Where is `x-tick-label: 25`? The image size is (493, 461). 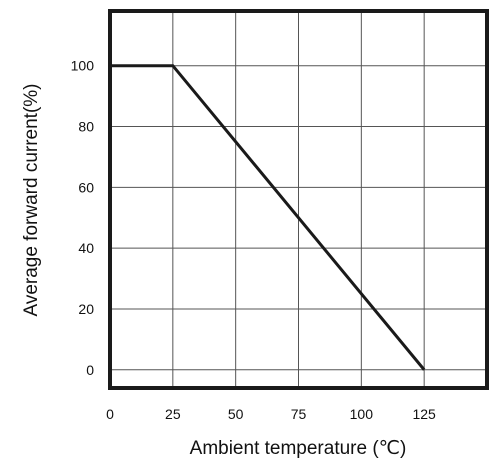
x-tick-label: 25 is located at coordinates (173, 414).